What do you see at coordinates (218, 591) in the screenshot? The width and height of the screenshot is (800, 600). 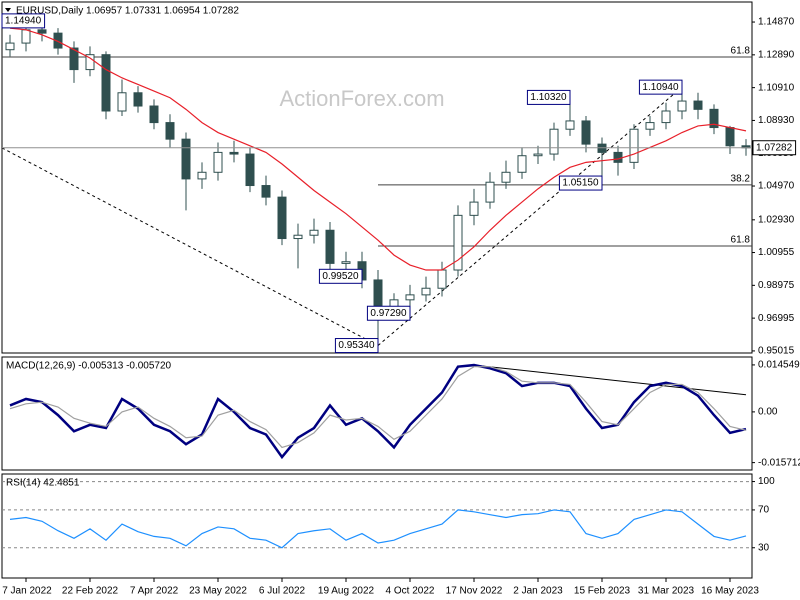 I see `x-tick-label: 23 May 2022` at bounding box center [218, 591].